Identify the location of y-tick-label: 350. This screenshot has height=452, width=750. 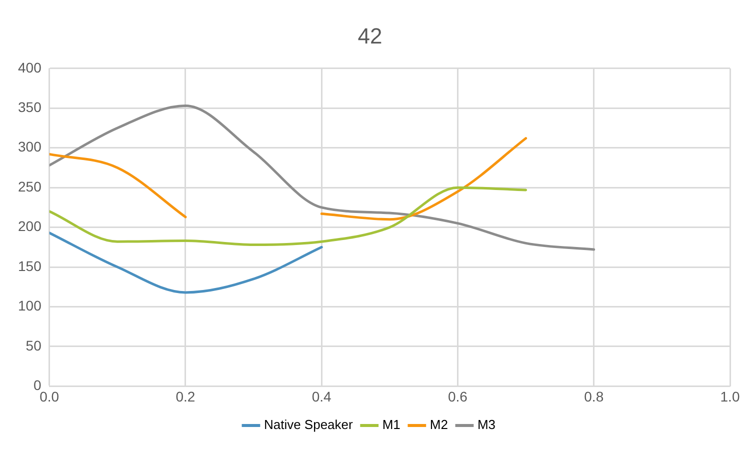
(30, 106).